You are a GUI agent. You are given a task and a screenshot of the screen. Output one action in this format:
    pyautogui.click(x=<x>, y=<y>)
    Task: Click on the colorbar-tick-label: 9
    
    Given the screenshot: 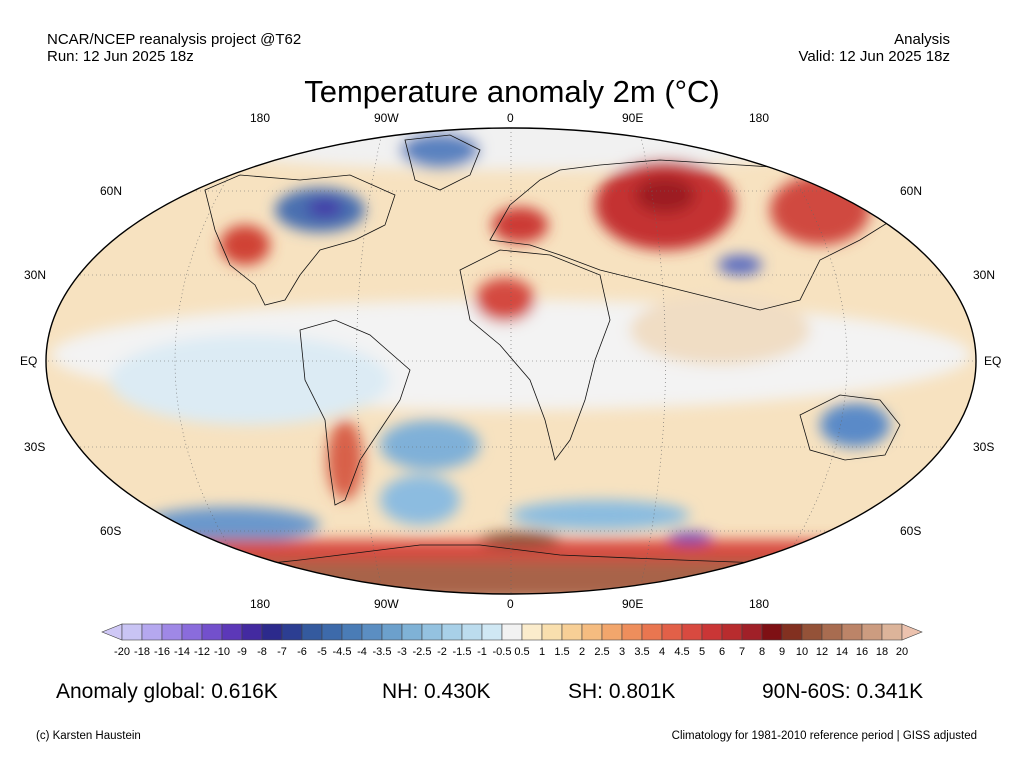 What is the action you would take?
    pyautogui.click(x=782, y=652)
    